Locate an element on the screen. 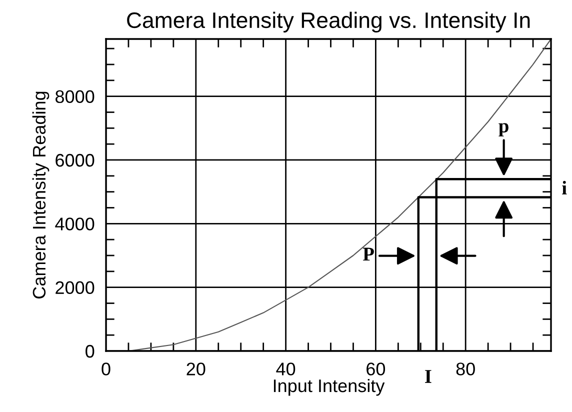 The height and width of the screenshot is (412, 572). text: I is located at coordinates (428, 376).